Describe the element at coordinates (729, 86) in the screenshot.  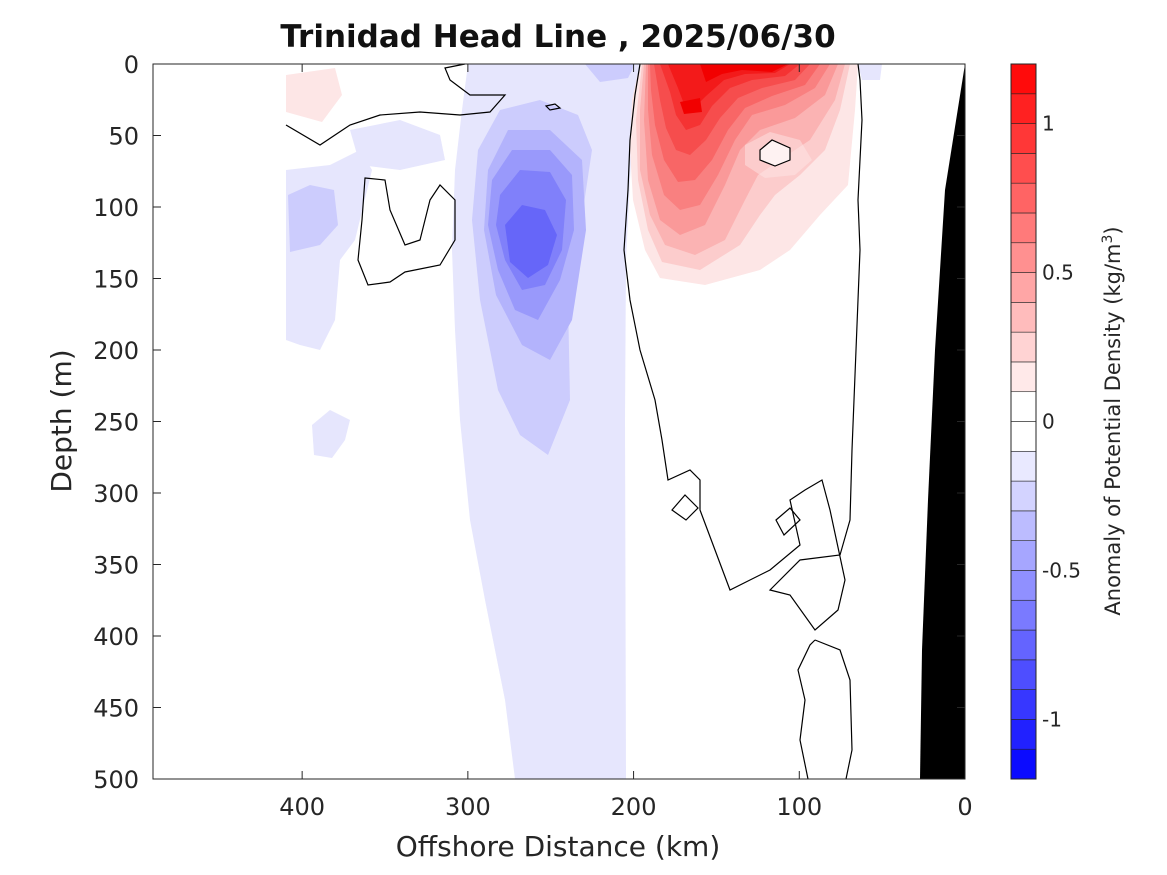
I see `positive-anomaly-level-0.9` at that location.